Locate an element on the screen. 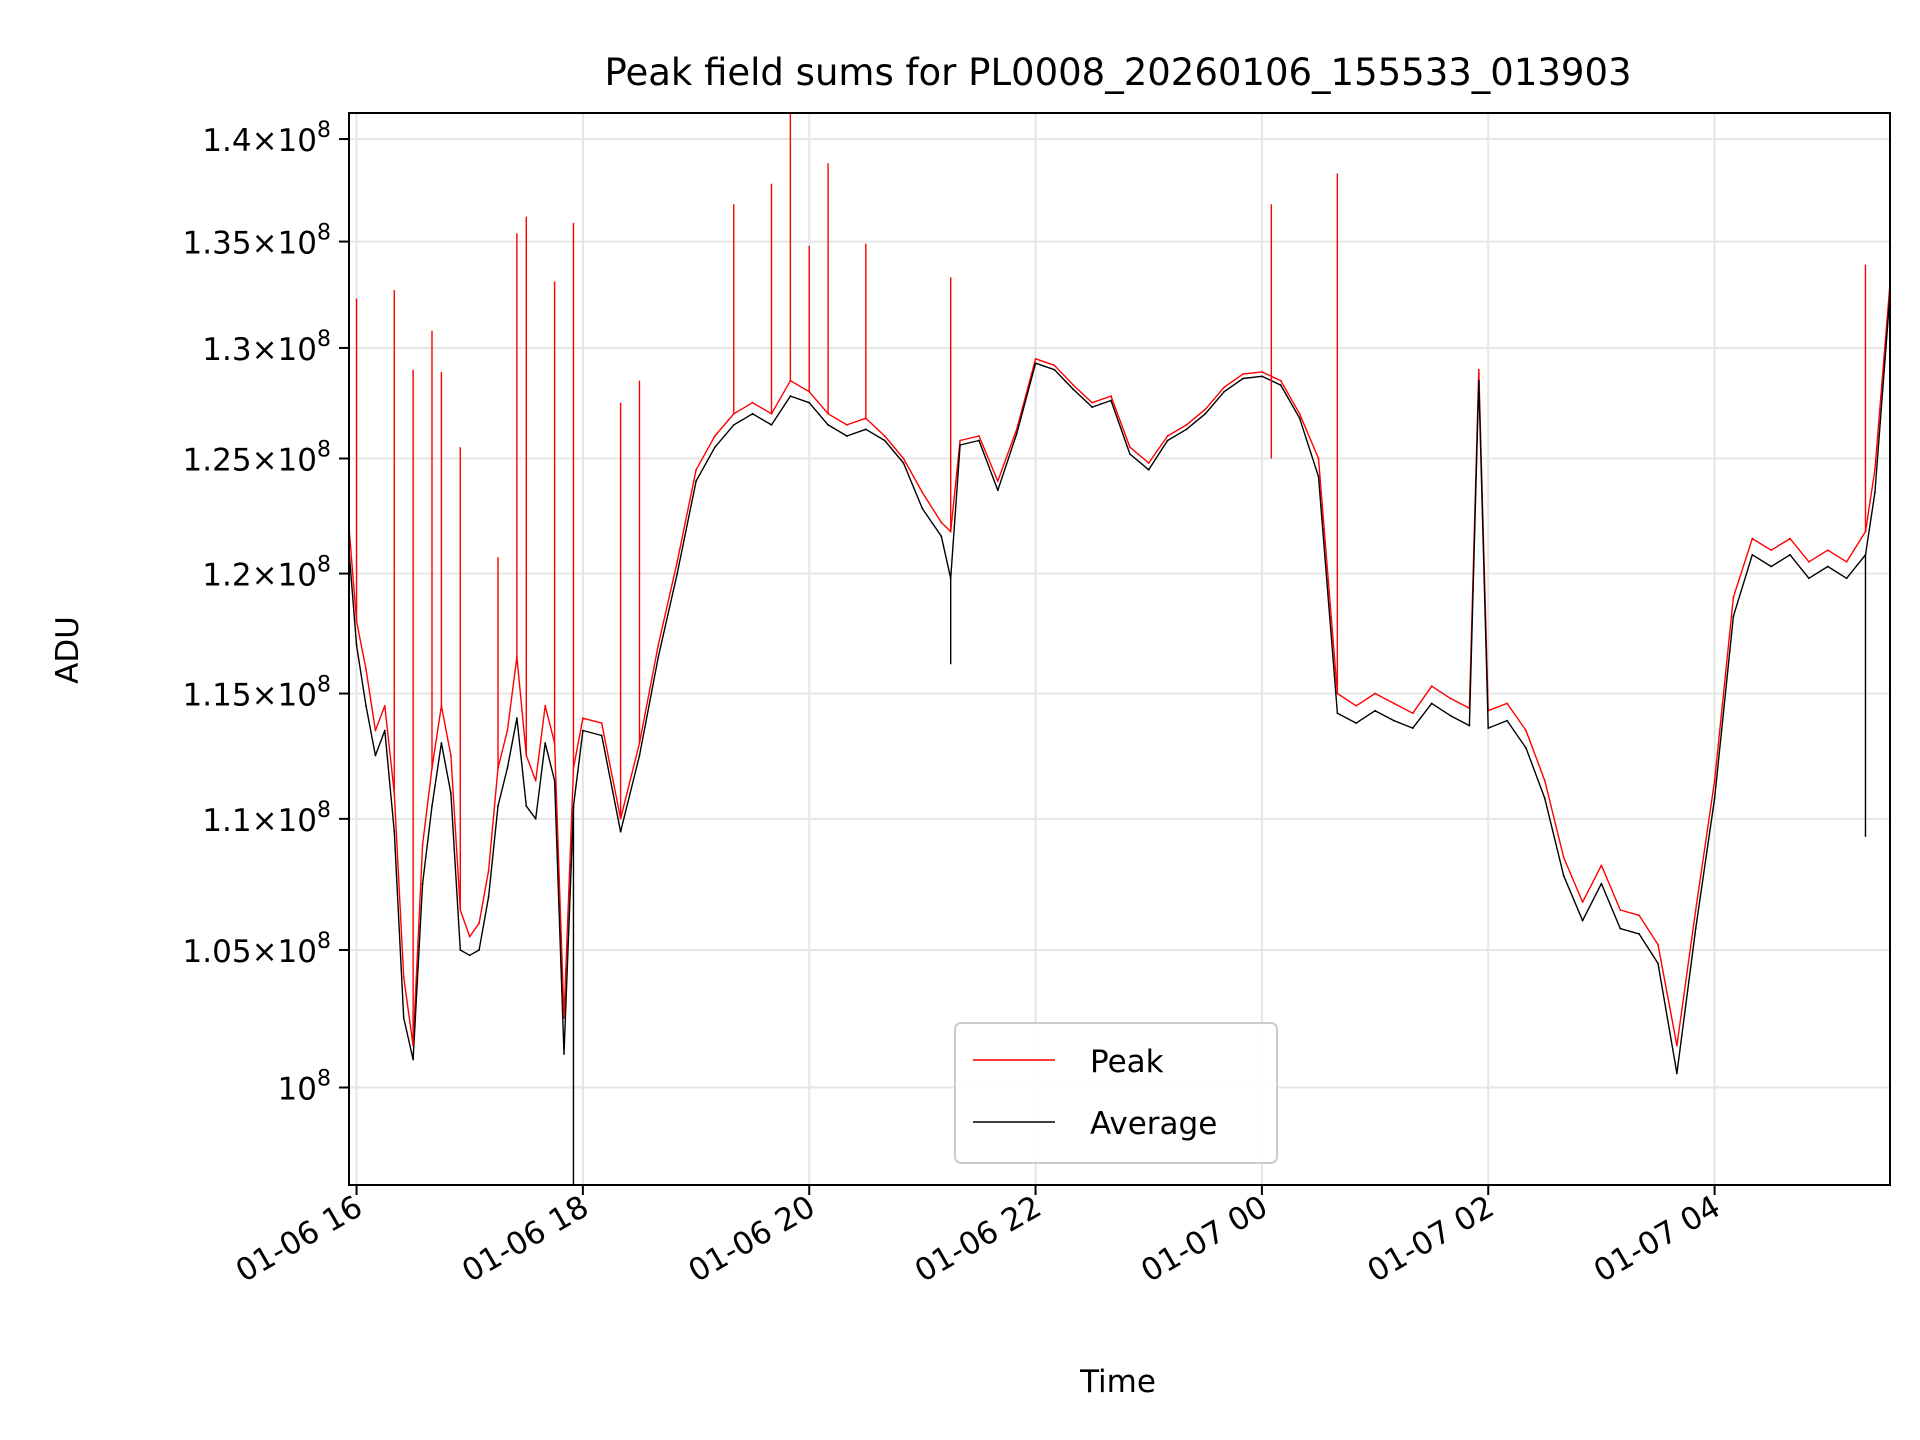  y-tick-label: 1.2×108 is located at coordinates (266, 573).